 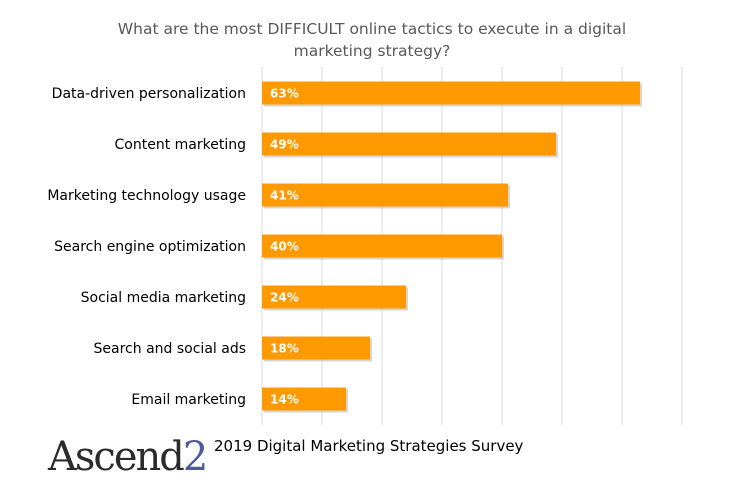 What do you see at coordinates (369, 446) in the screenshot?
I see `survey-name: 2019 Digital Marketing Strategies Survey` at bounding box center [369, 446].